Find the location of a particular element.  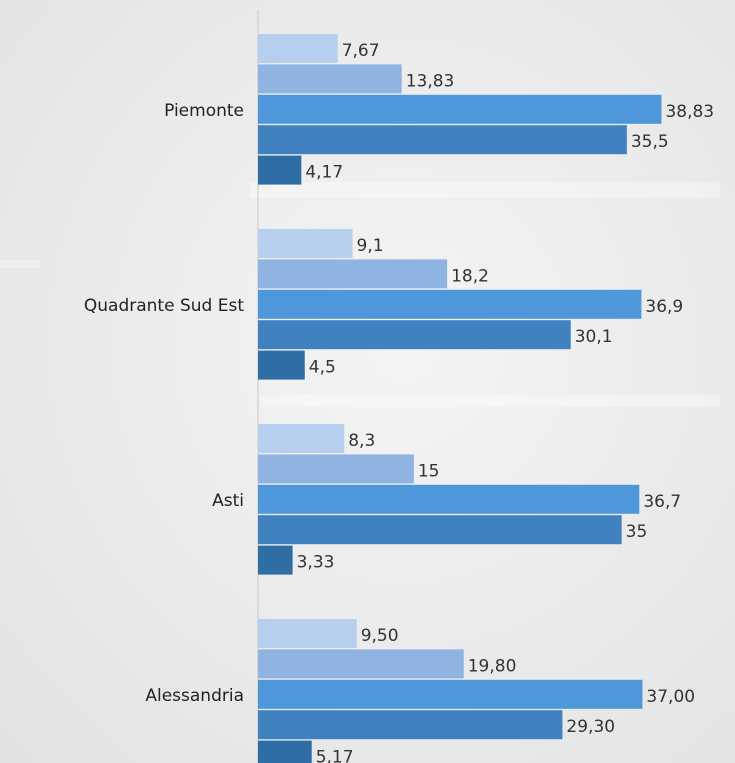

category-label: Piemonte is located at coordinates (204, 111).